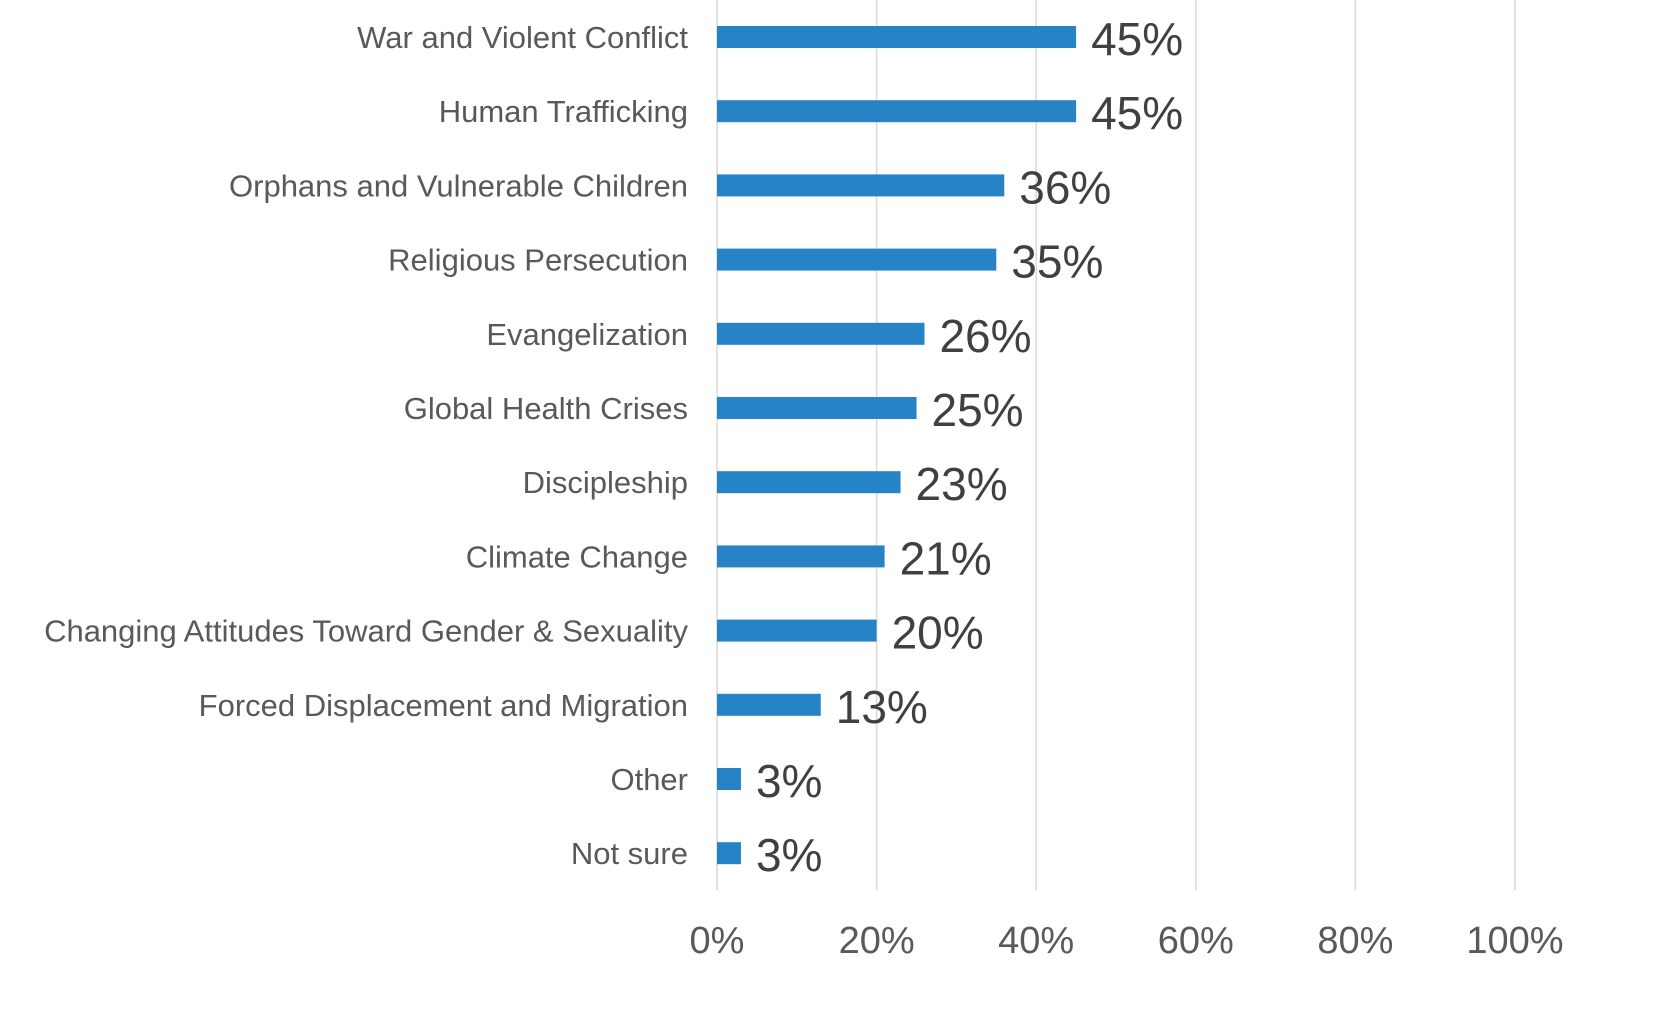 This screenshot has height=1014, width=1660. What do you see at coordinates (717, 941) in the screenshot?
I see `x-tick-label: 0%` at bounding box center [717, 941].